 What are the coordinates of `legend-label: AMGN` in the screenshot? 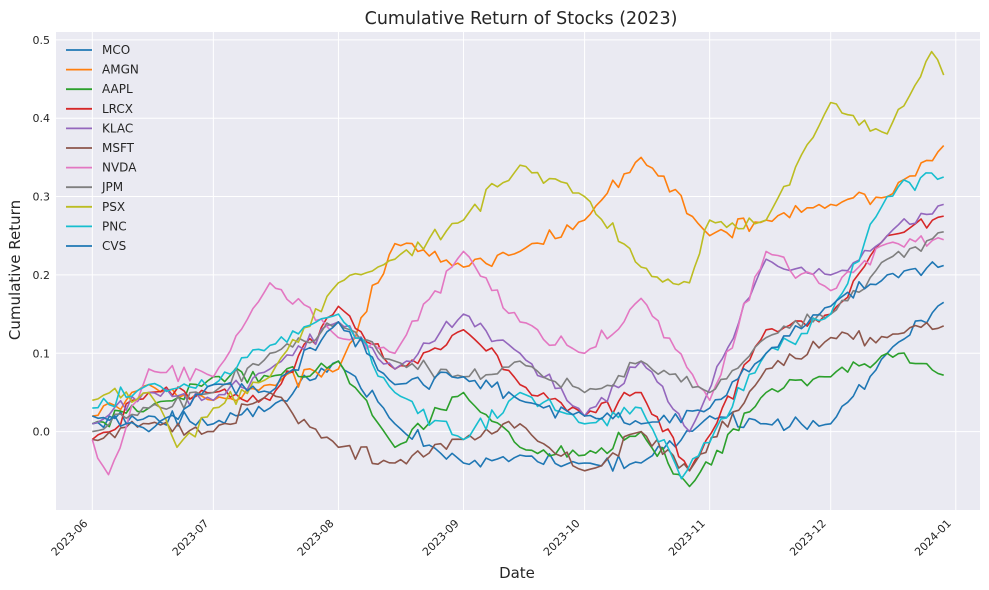 It's located at (120, 70).